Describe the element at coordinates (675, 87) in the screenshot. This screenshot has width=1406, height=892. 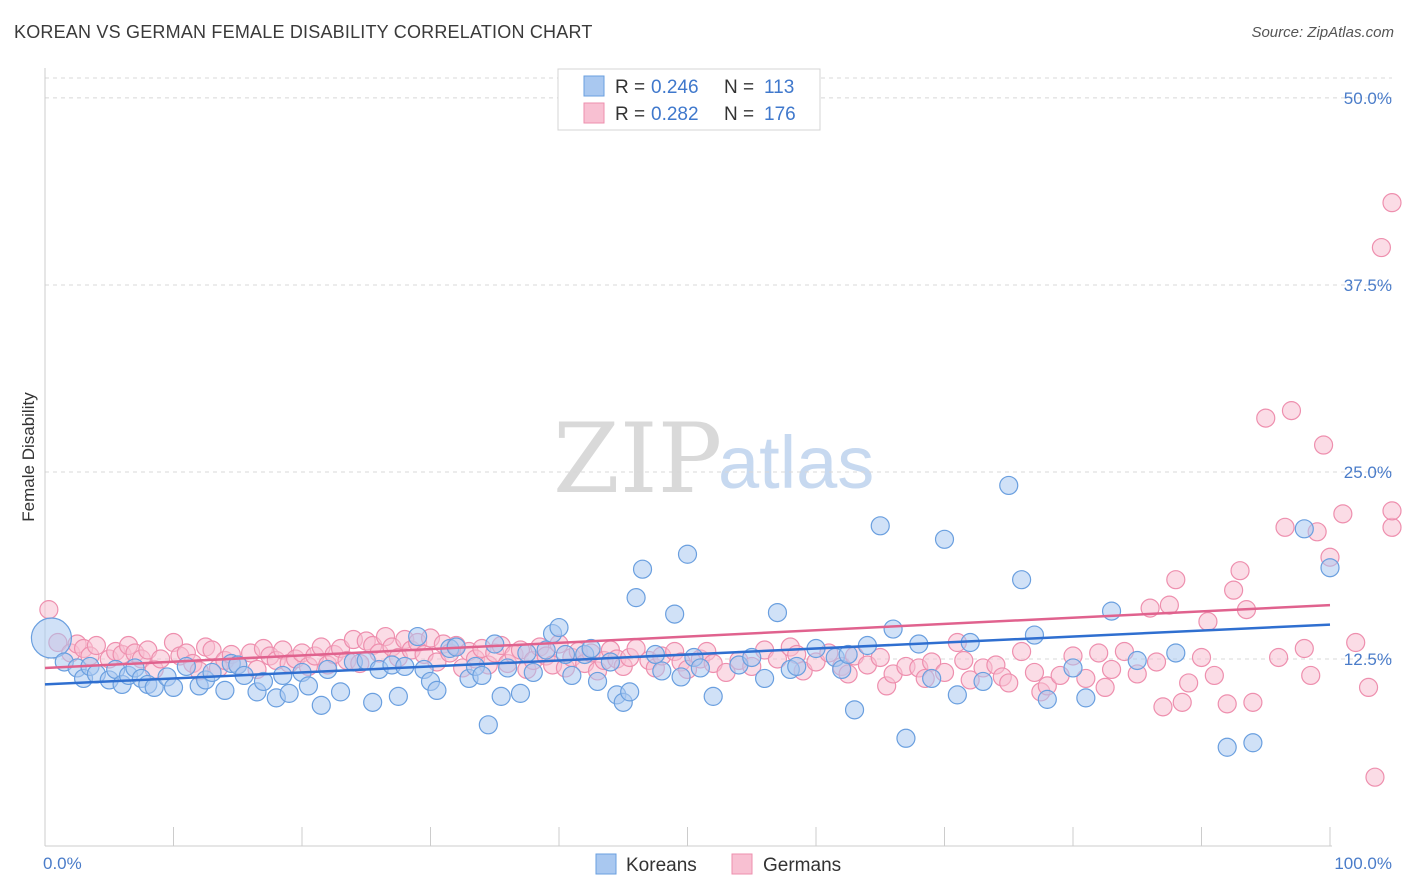
I see `legend-koreans-r-value: 0.246` at that location.